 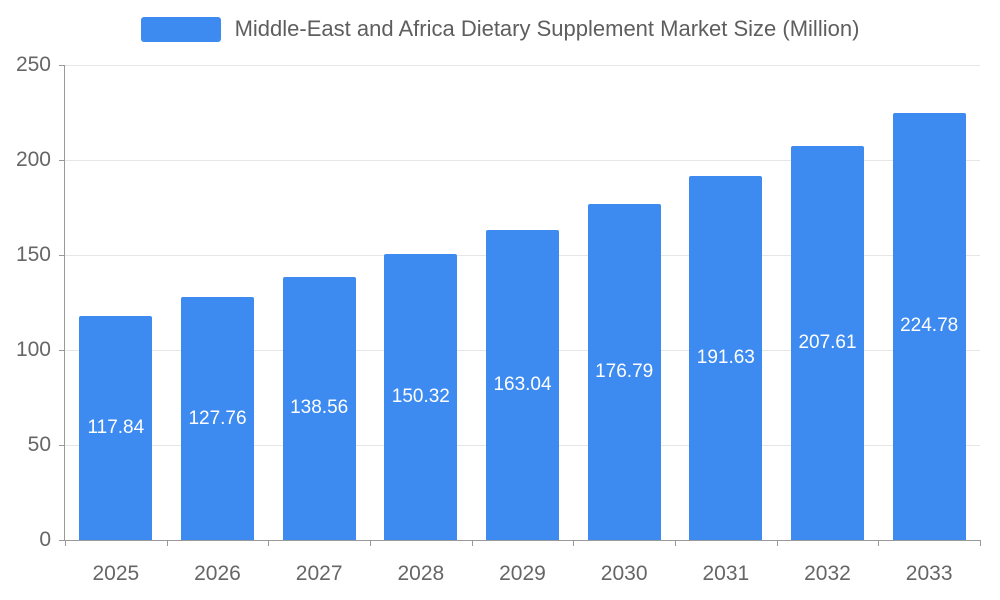 I want to click on y-tick-label: 50, so click(x=39, y=444).